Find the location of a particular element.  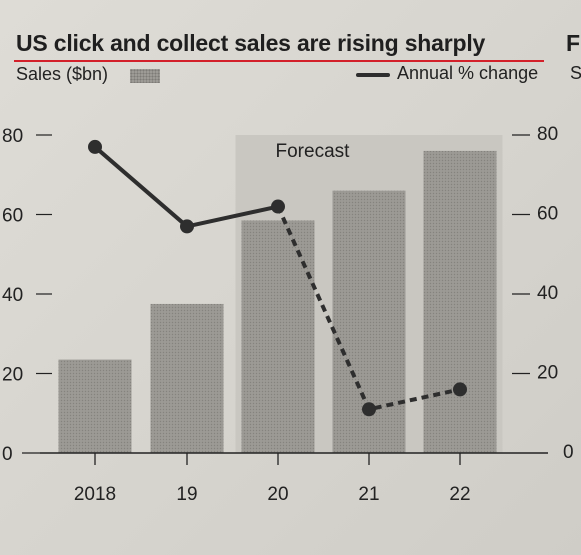

y-left-tick-label-60: 60 is located at coordinates (12, 216).